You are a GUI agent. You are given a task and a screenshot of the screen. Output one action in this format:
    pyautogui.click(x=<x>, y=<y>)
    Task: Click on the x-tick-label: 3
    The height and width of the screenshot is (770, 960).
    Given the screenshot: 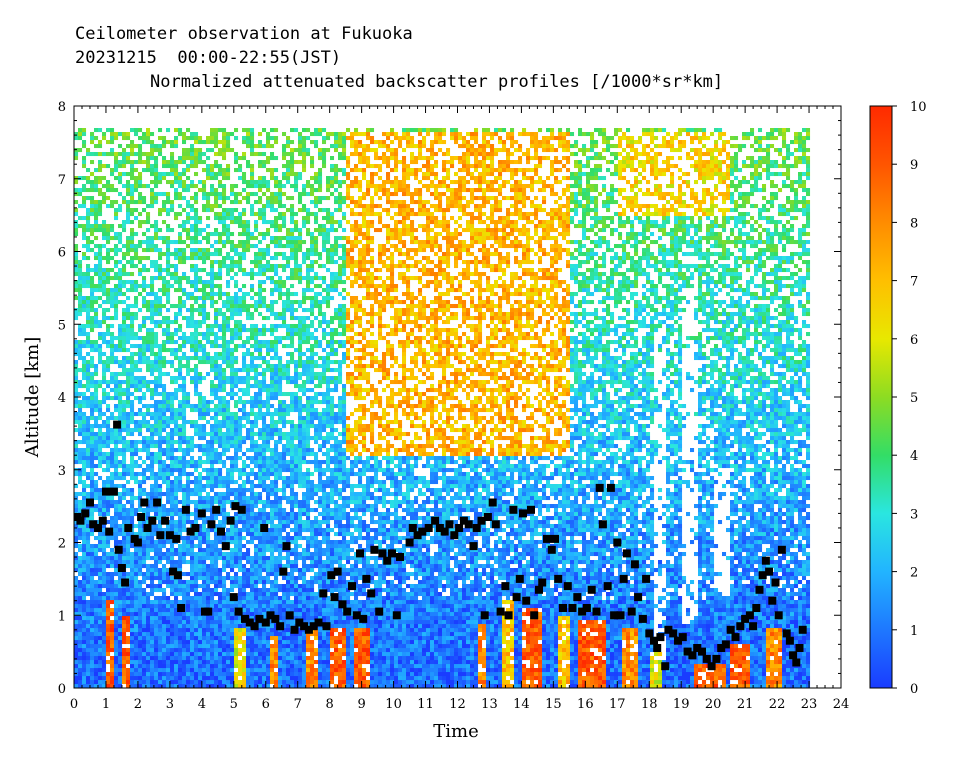 What is the action you would take?
    pyautogui.click(x=170, y=704)
    